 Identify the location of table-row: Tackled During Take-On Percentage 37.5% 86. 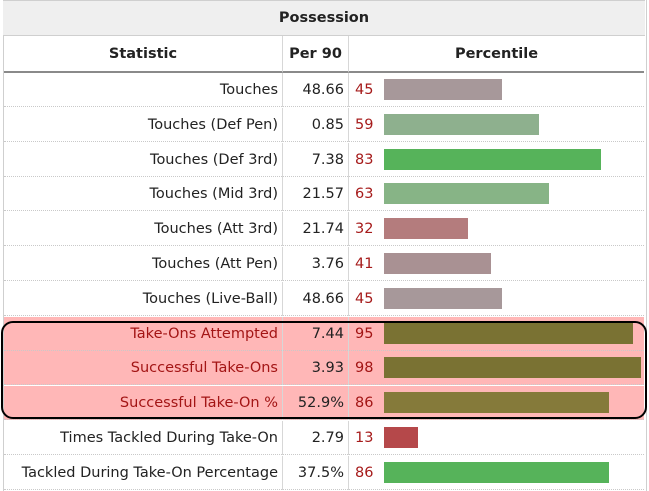
(324, 472).